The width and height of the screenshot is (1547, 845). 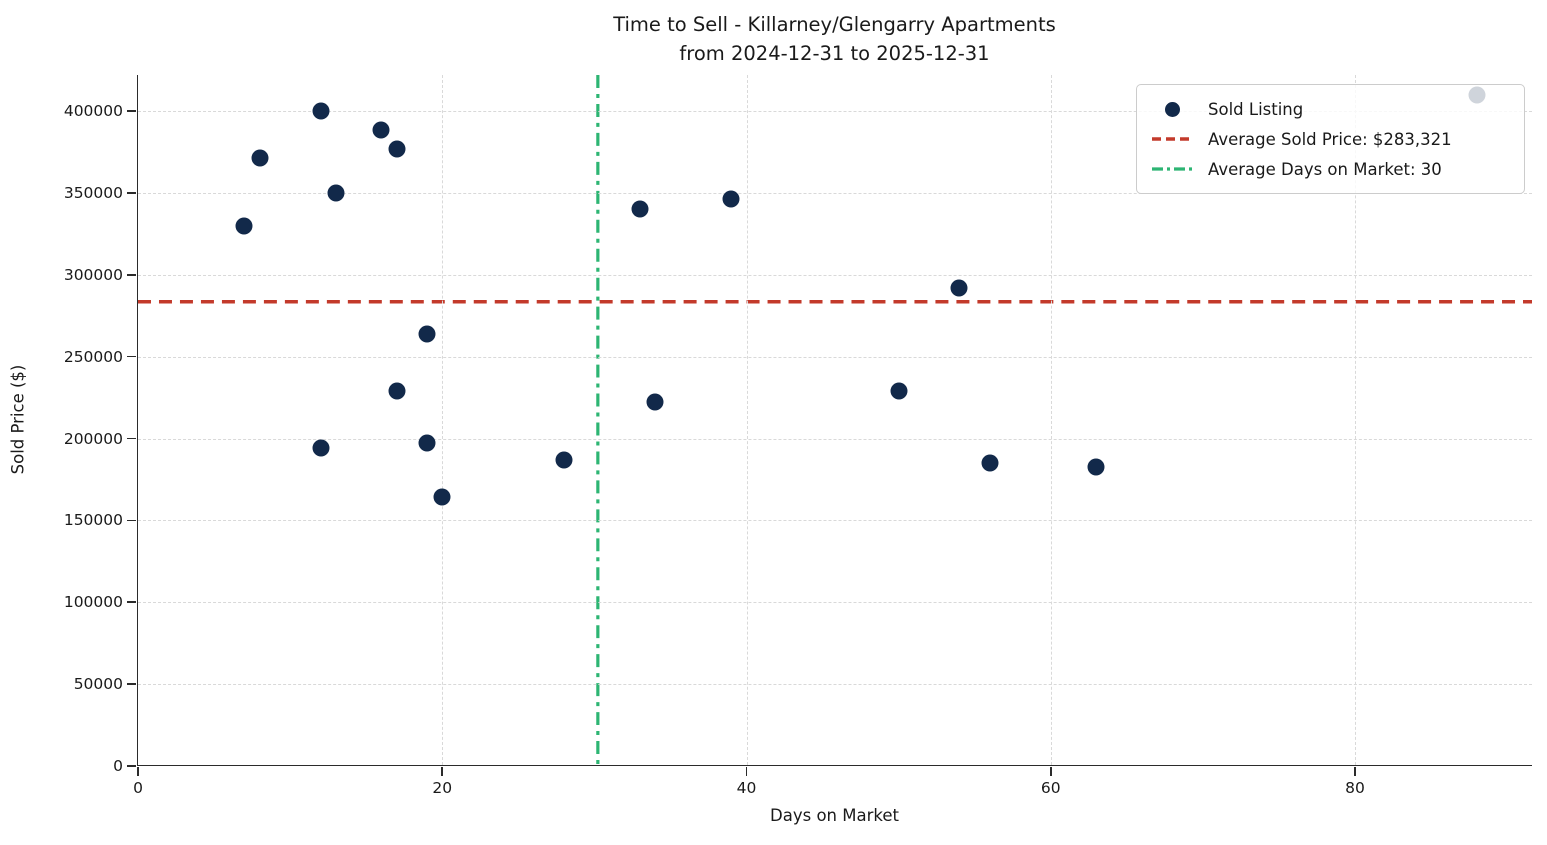 I want to click on y-tick-label: 200000, so click(x=93, y=438).